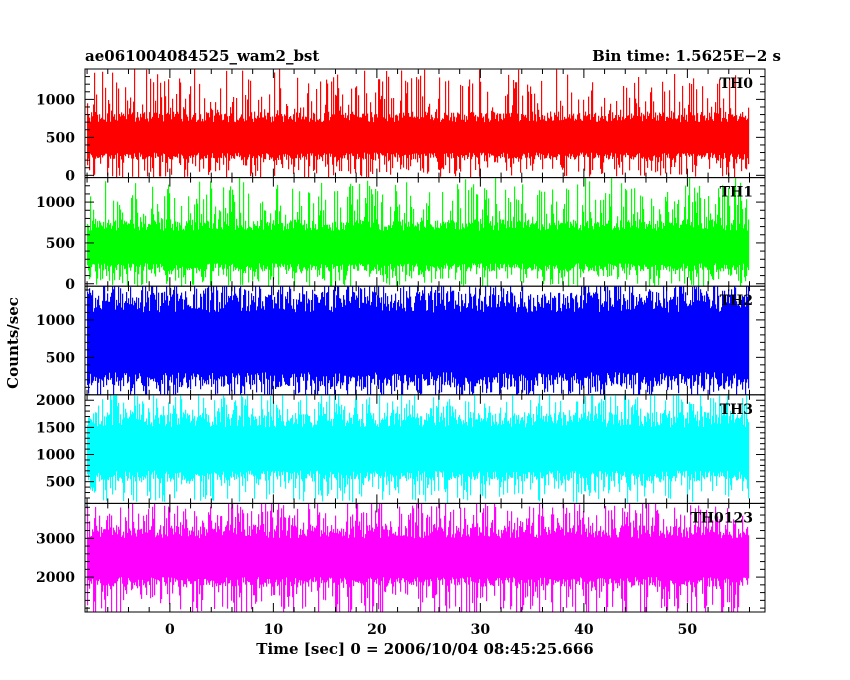 Image resolution: width=850 pixels, height=680 pixels. Describe the element at coordinates (55, 539) in the screenshot. I see `y-tick-label: 3000` at that location.